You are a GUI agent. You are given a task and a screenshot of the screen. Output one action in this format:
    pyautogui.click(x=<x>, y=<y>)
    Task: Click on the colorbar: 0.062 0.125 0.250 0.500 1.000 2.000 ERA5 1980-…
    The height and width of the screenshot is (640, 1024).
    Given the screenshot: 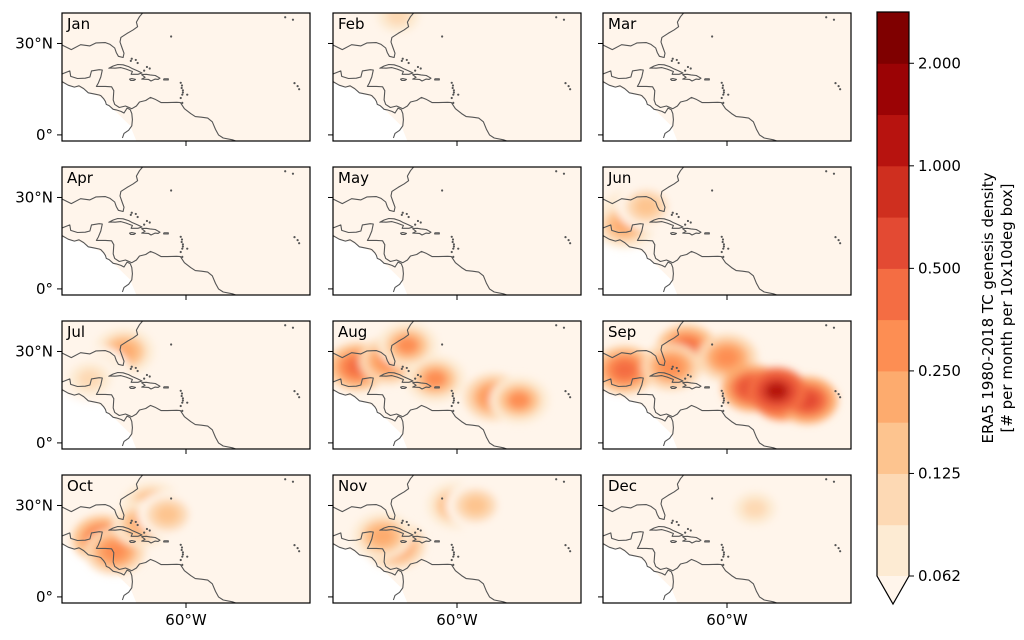 What is the action you would take?
    pyautogui.click(x=946, y=308)
    